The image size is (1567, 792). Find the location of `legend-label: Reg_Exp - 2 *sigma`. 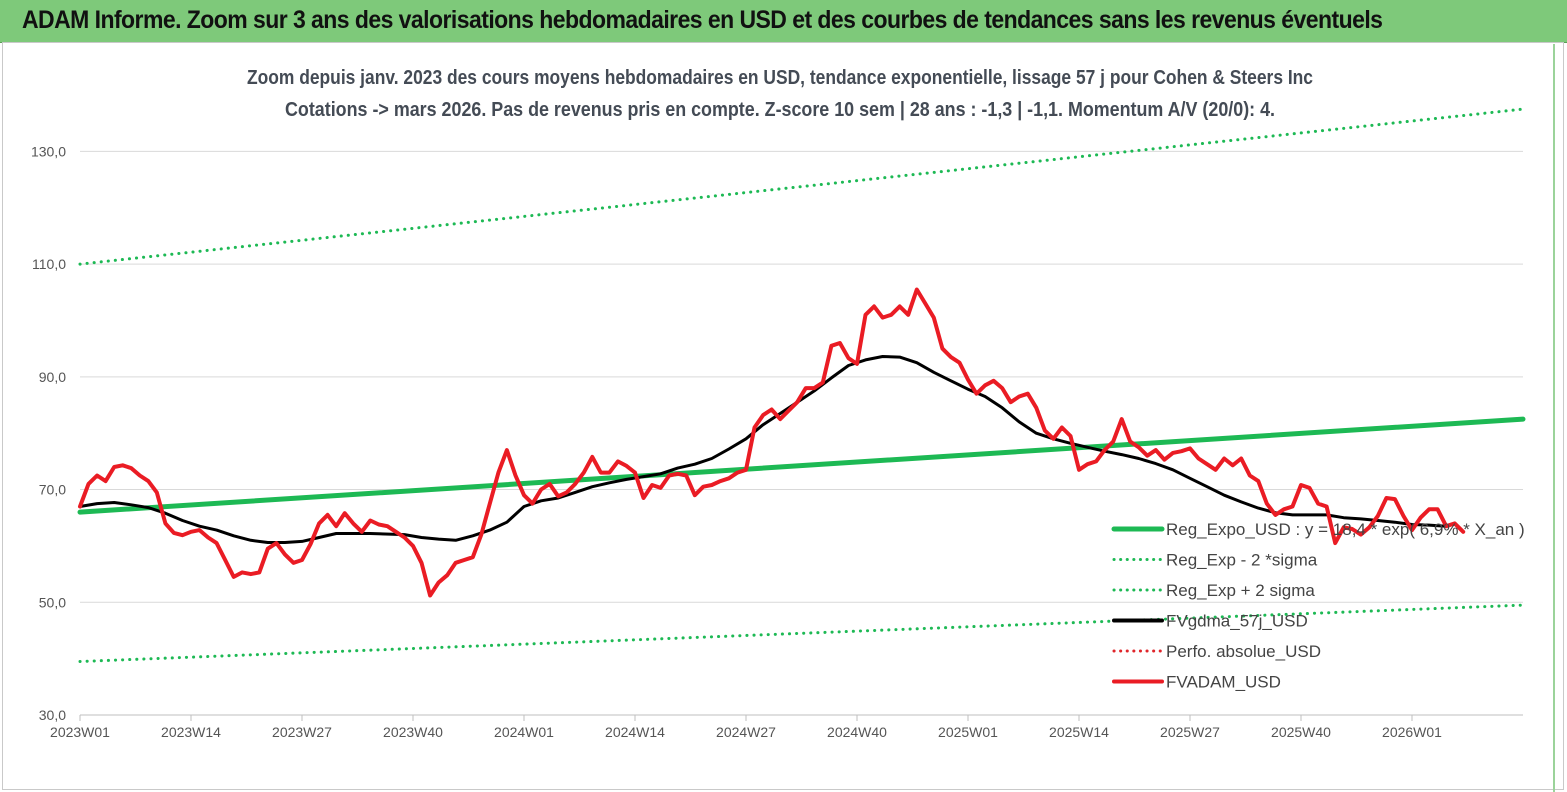

legend-label: Reg_Exp - 2 *sigma is located at coordinates (1242, 560).